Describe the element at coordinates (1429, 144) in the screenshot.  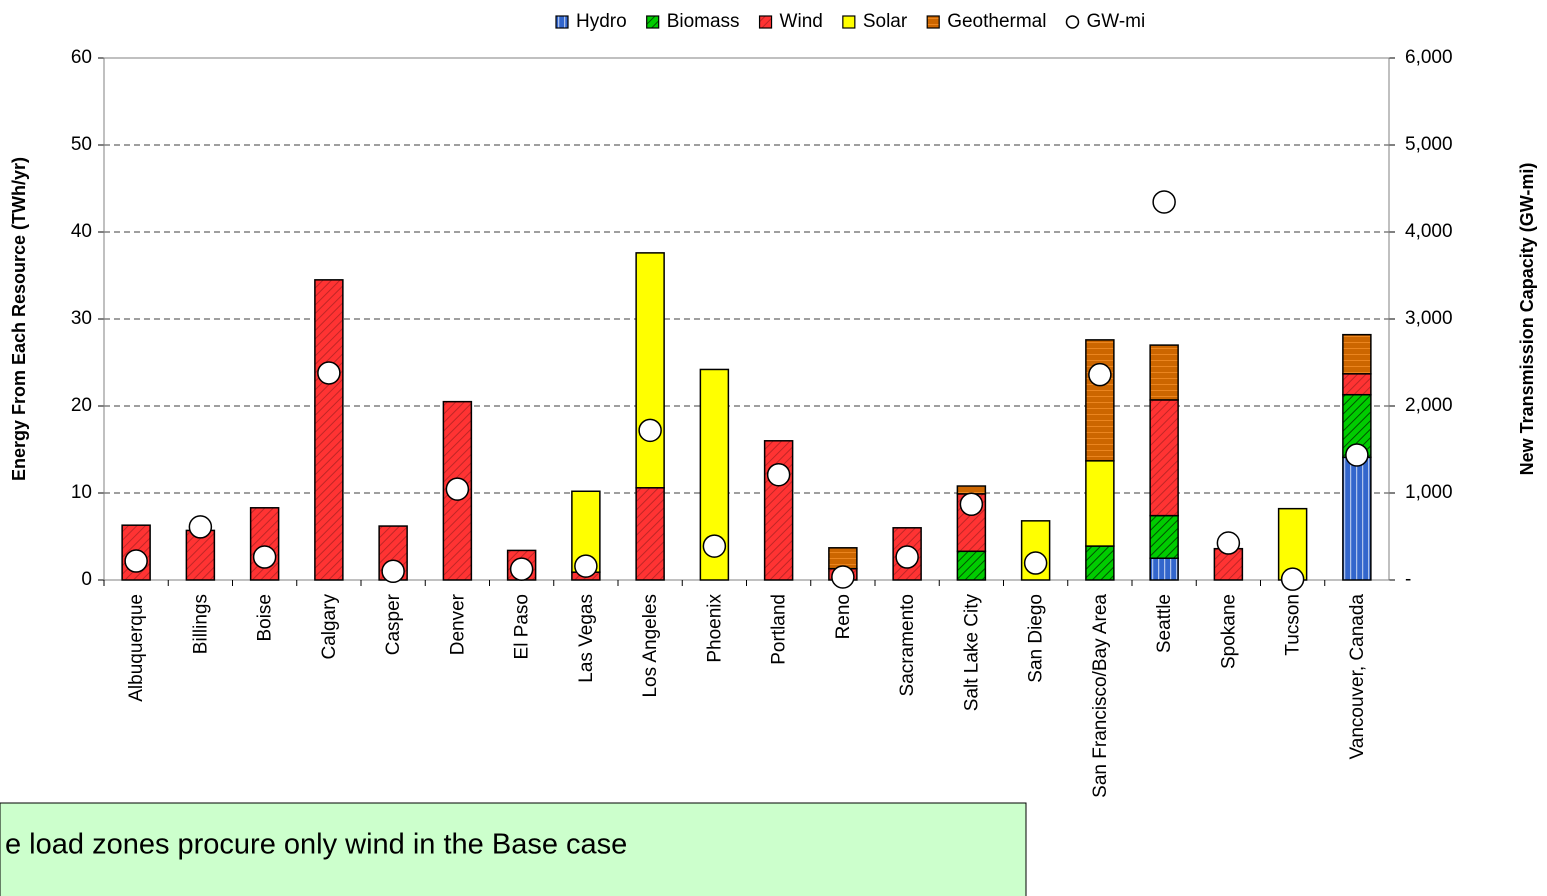
I see `y2-tick-label: 5,000` at that location.